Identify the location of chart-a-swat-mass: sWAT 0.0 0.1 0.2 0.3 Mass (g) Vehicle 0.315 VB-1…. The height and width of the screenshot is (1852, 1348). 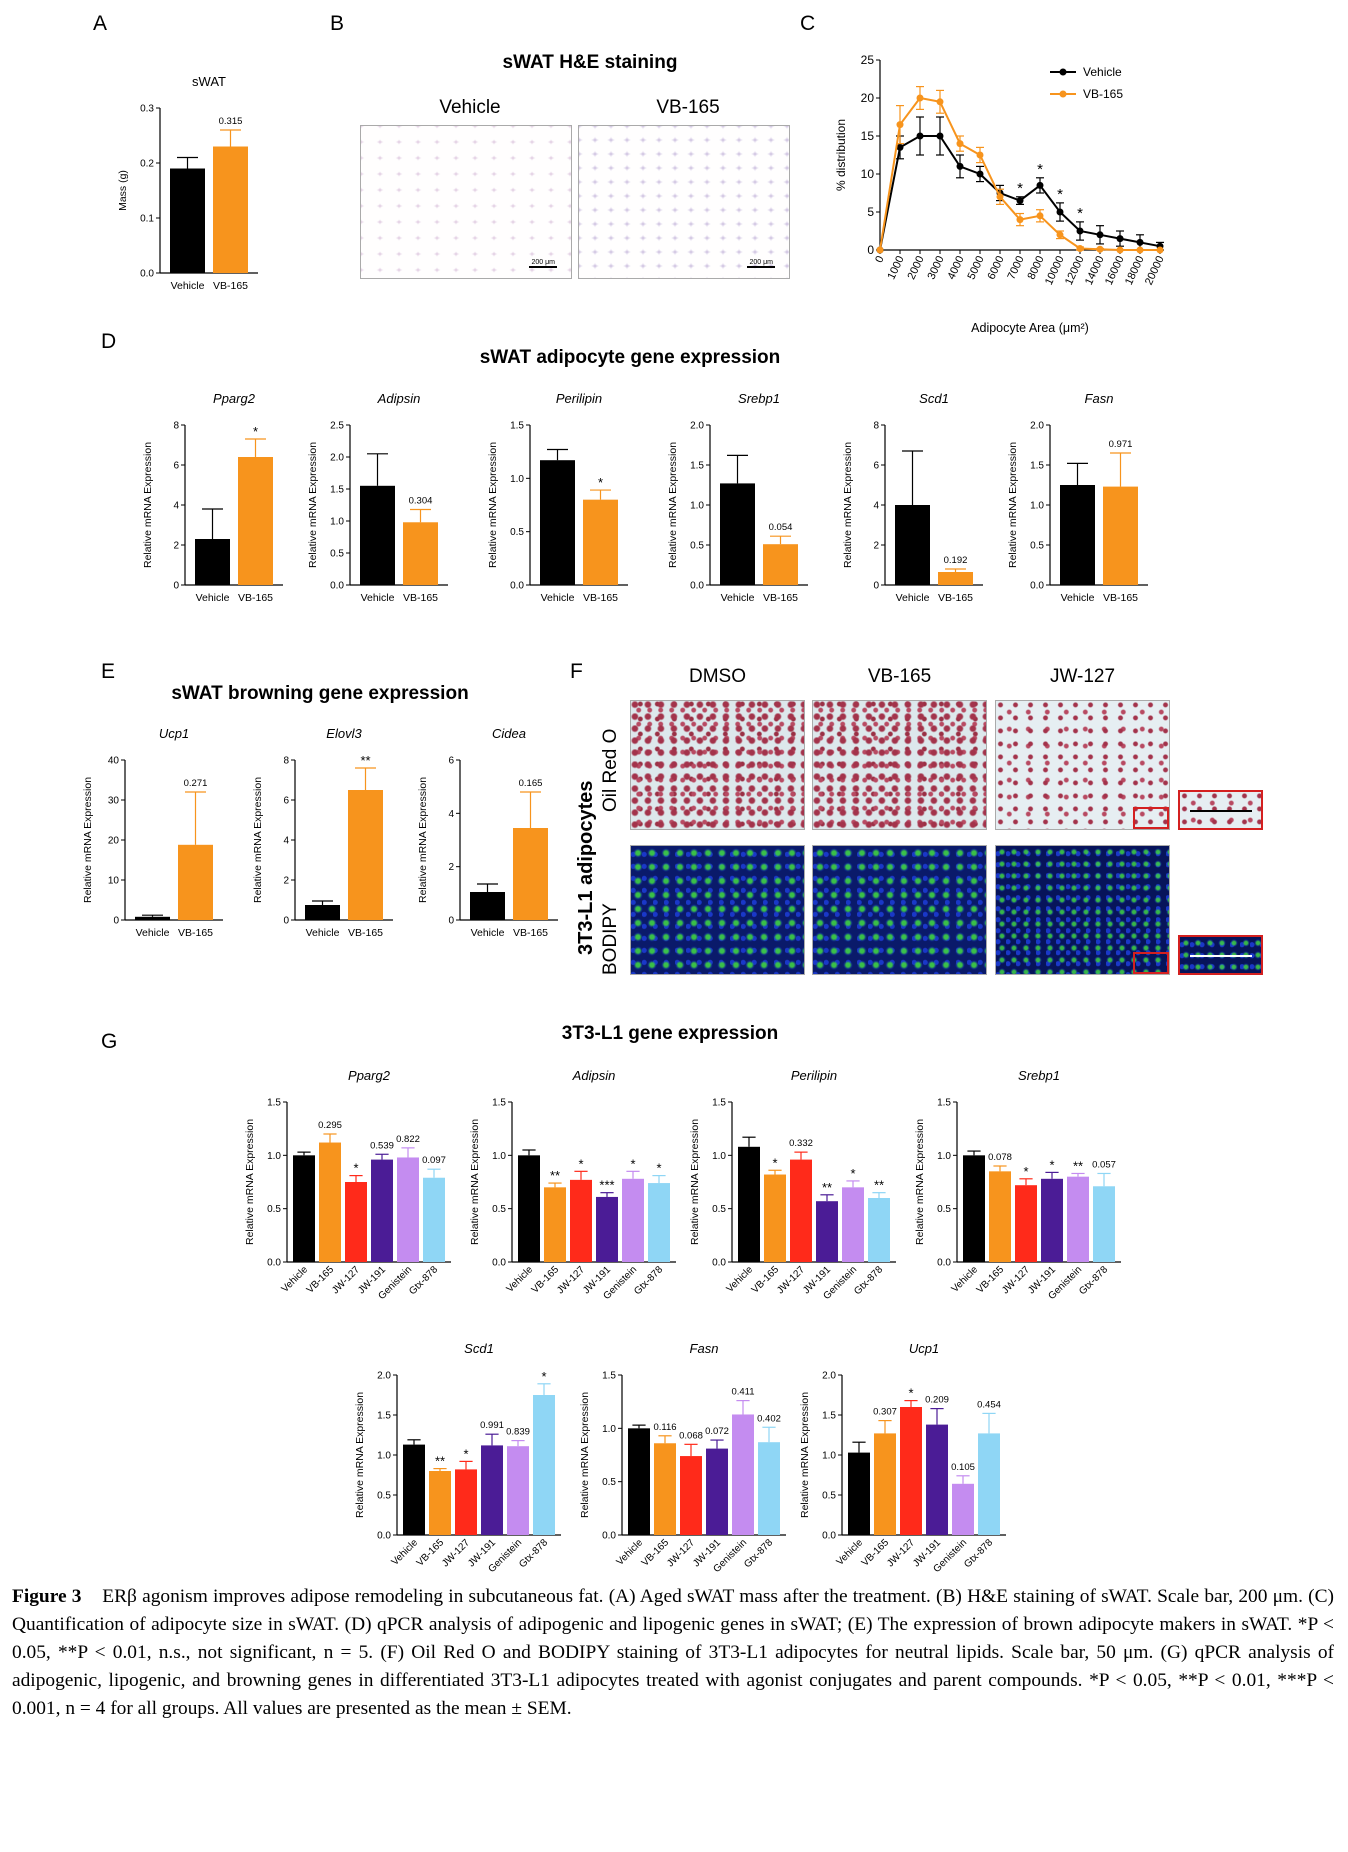
(187, 183).